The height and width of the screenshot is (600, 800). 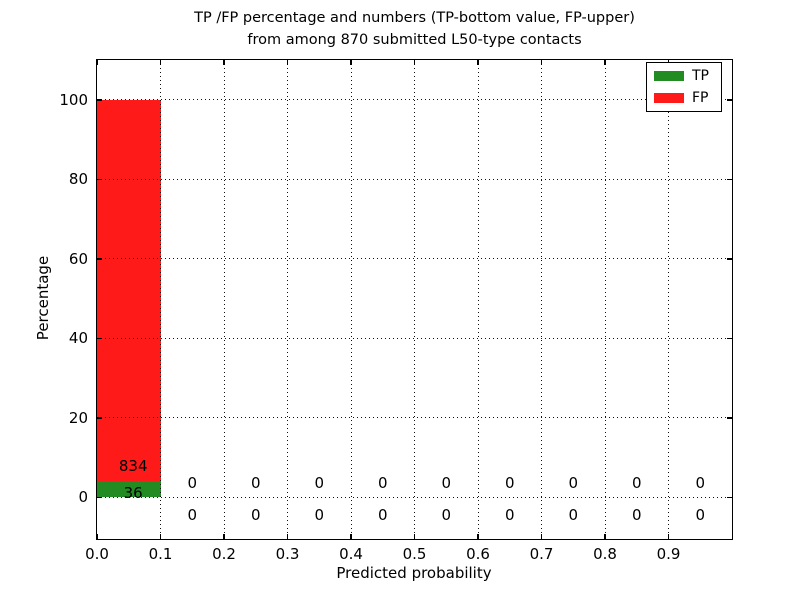 I want to click on legend-swatch-tp, so click(x=669, y=76).